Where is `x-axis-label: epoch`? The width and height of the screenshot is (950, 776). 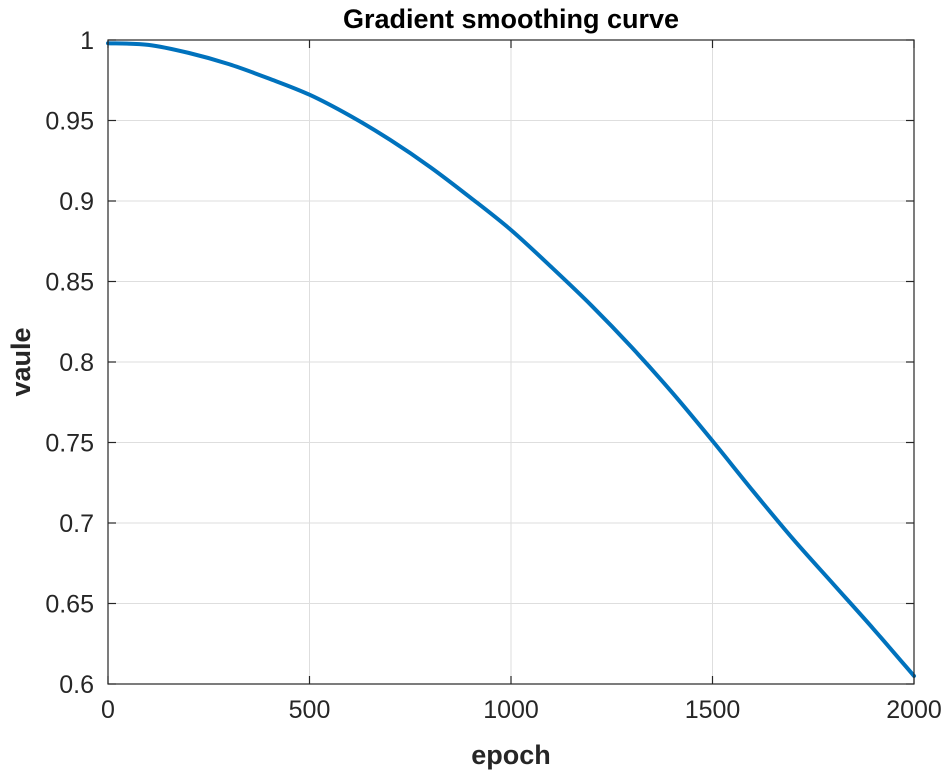 x-axis-label: epoch is located at coordinates (511, 755).